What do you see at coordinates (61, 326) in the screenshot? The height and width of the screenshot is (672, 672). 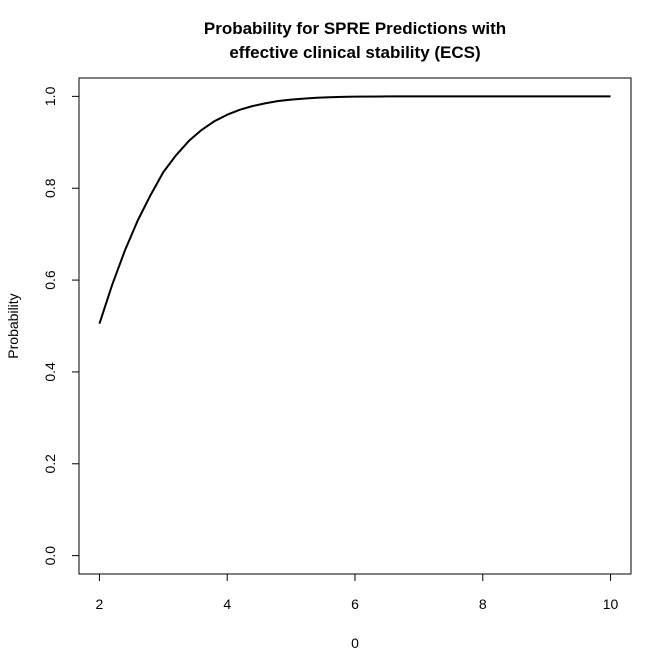 I see `y-axis: 0.0 0.2 0.4 0.6 0.8 1.0` at bounding box center [61, 326].